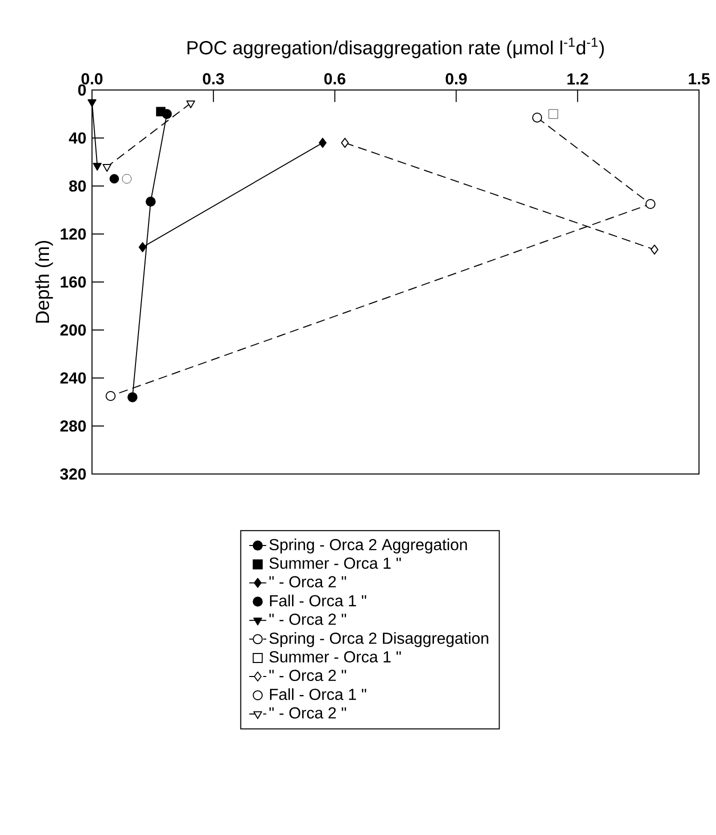 Image resolution: width=716 pixels, height=835 pixels. Describe the element at coordinates (73, 474) in the screenshot. I see `y-tick-label: 320` at that location.